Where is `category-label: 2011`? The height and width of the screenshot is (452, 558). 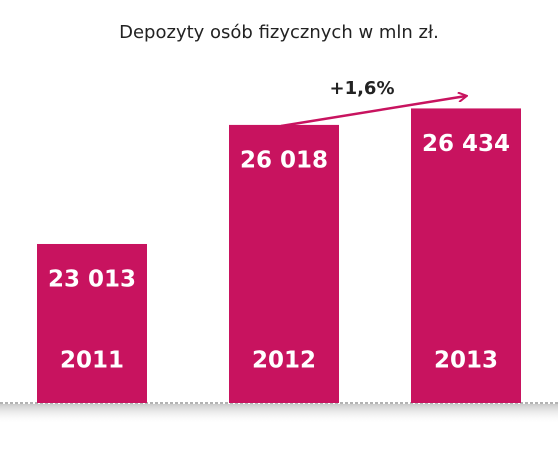
category-label: 2011 is located at coordinates (92, 361).